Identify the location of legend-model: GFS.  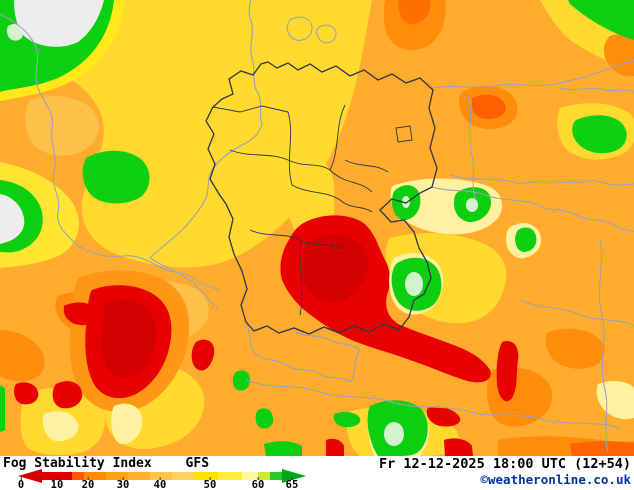
(197, 463).